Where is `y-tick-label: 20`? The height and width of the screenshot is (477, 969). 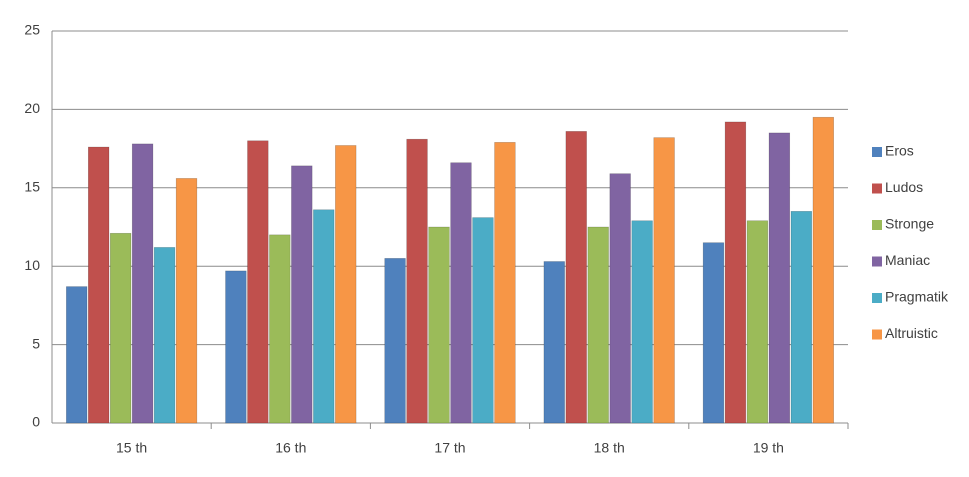
y-tick-label: 20 is located at coordinates (32, 108).